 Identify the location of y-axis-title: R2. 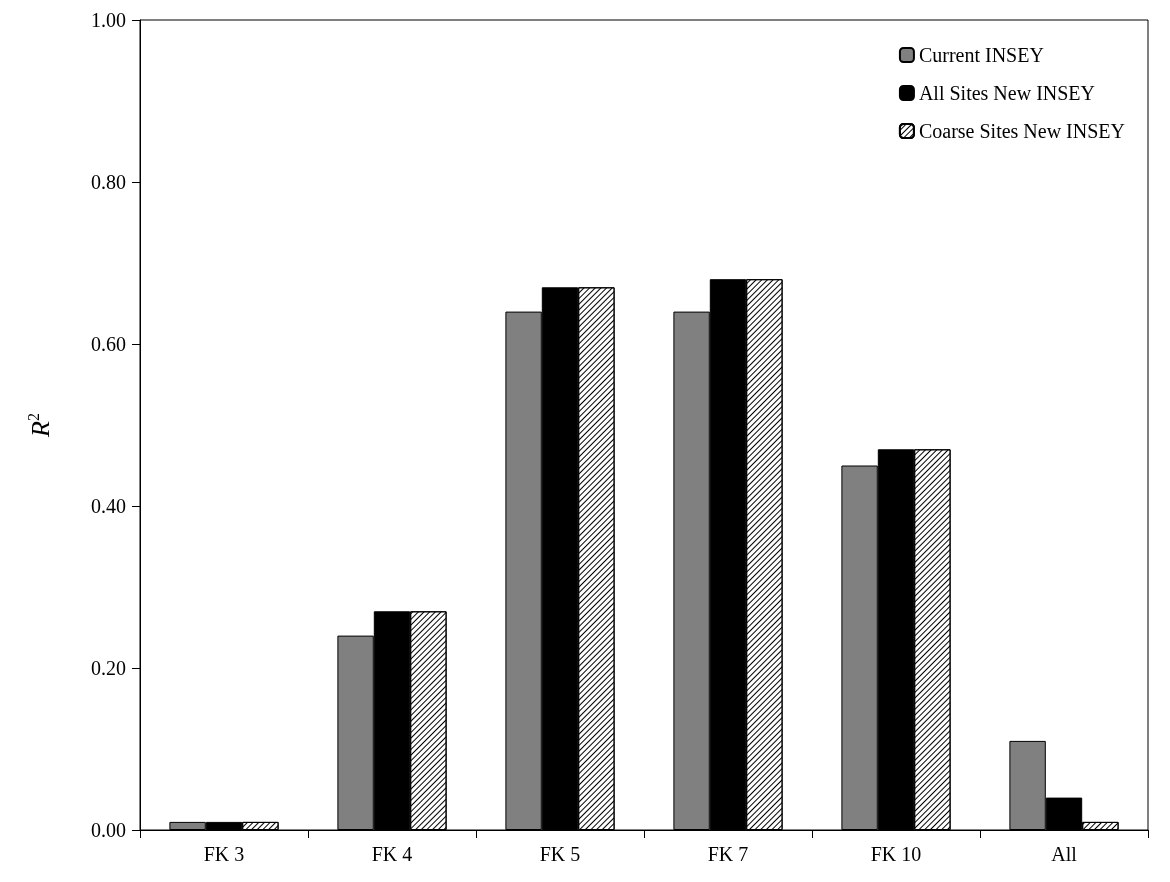
(39, 425).